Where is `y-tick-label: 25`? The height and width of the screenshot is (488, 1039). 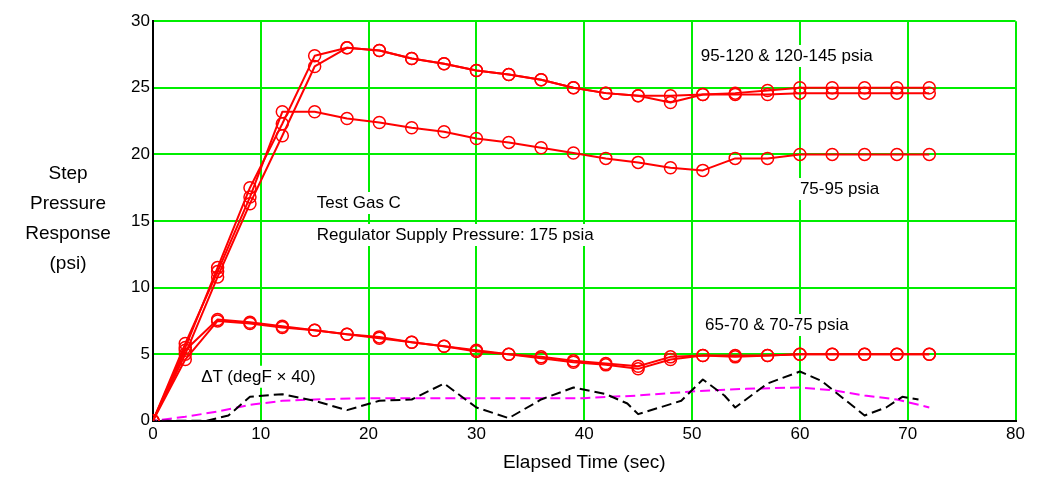 y-tick-label: 25 is located at coordinates (140, 87).